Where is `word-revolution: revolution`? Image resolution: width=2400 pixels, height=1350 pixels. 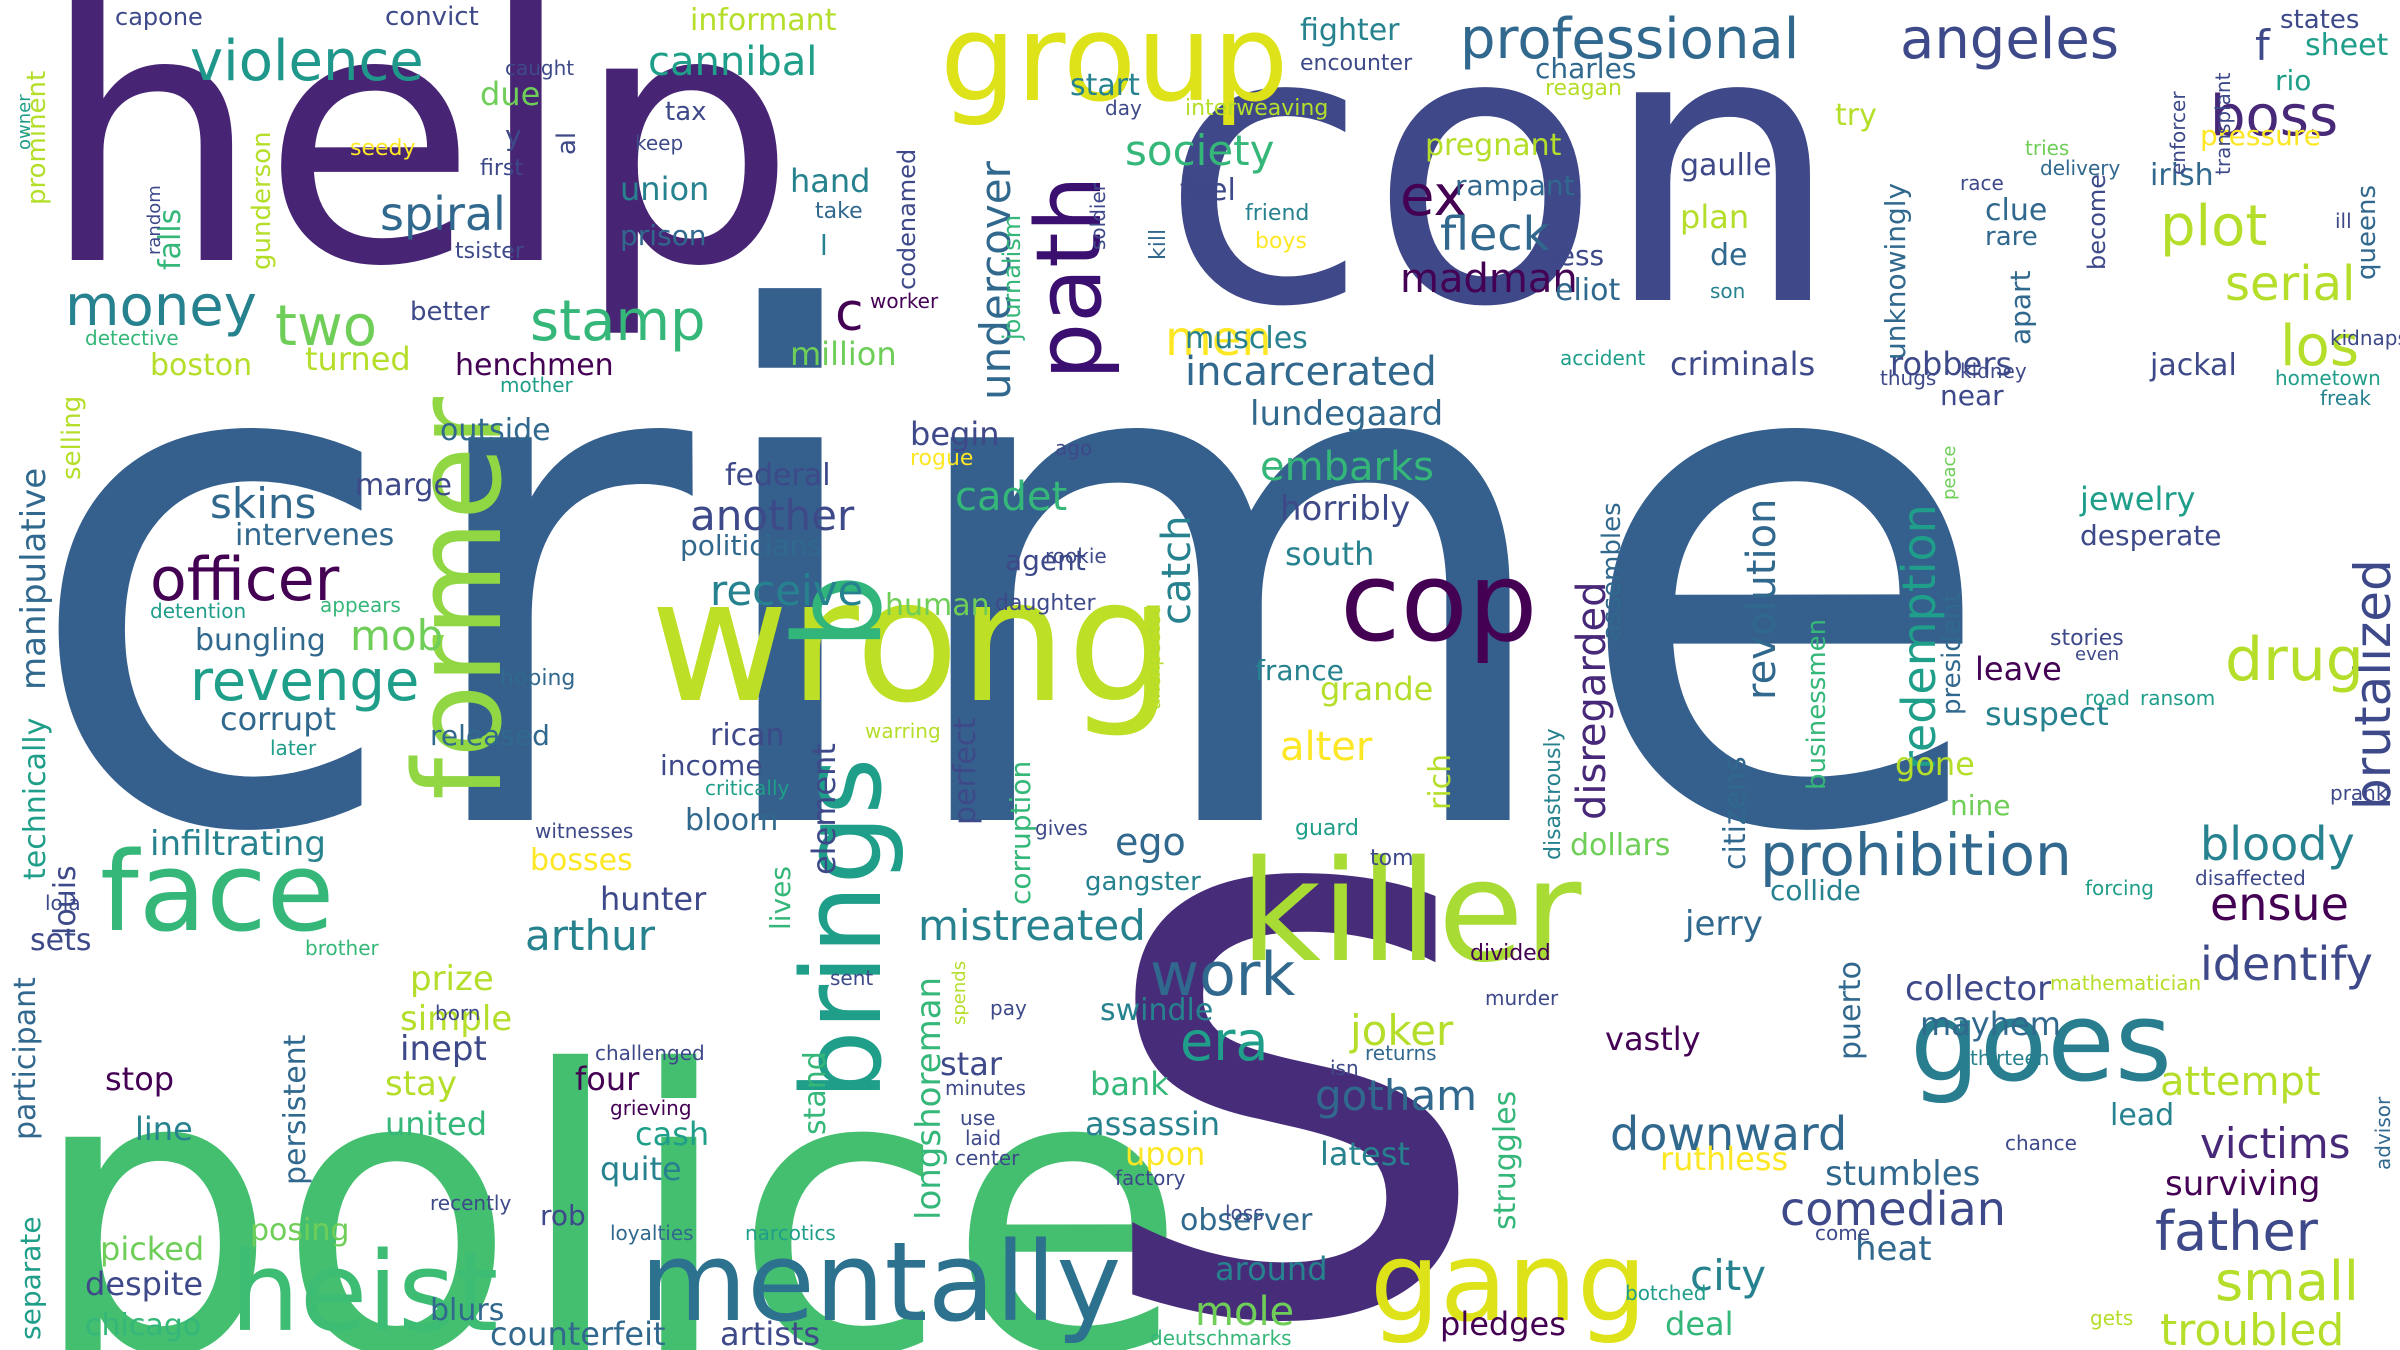
word-revolution: revolution is located at coordinates (1762, 599).